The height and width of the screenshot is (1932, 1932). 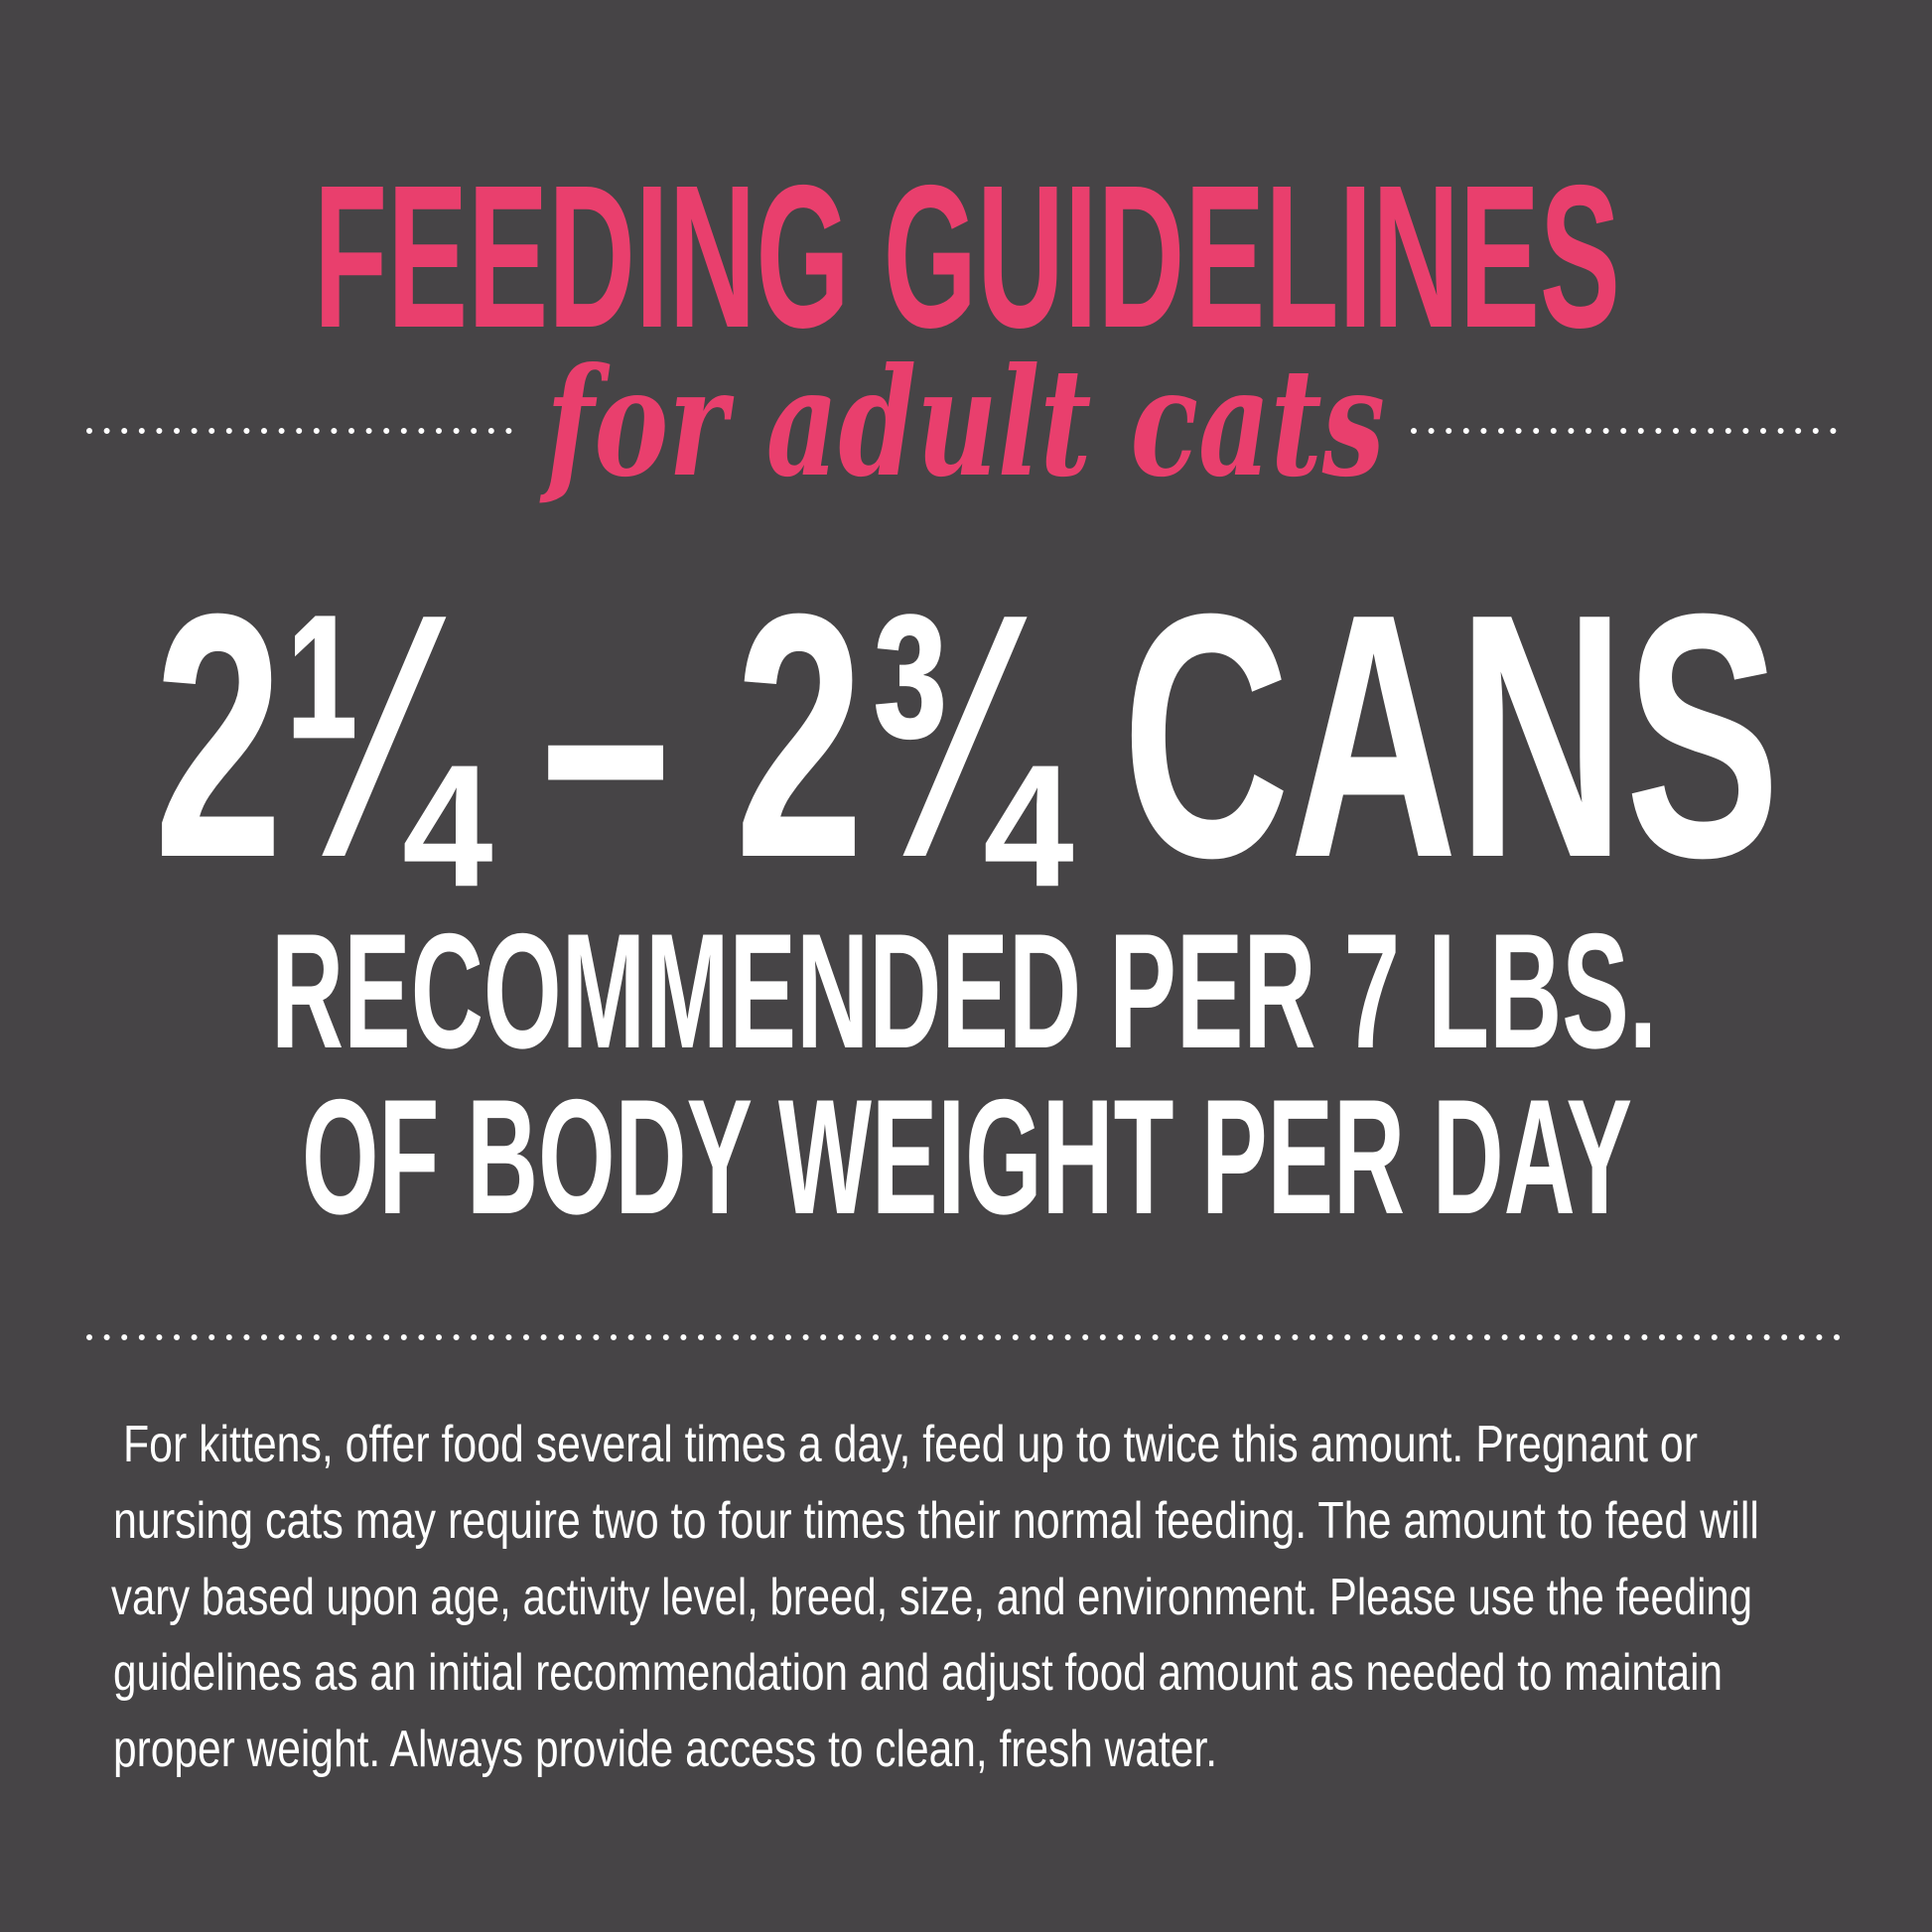 I want to click on recommendation-line-1: RECOMMENDED PER 7 LBS., so click(x=964, y=991).